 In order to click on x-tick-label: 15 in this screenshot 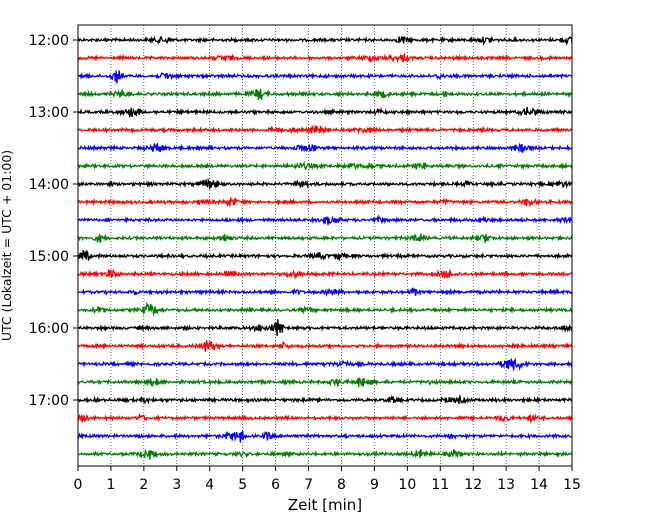, I will do `click(572, 485)`.